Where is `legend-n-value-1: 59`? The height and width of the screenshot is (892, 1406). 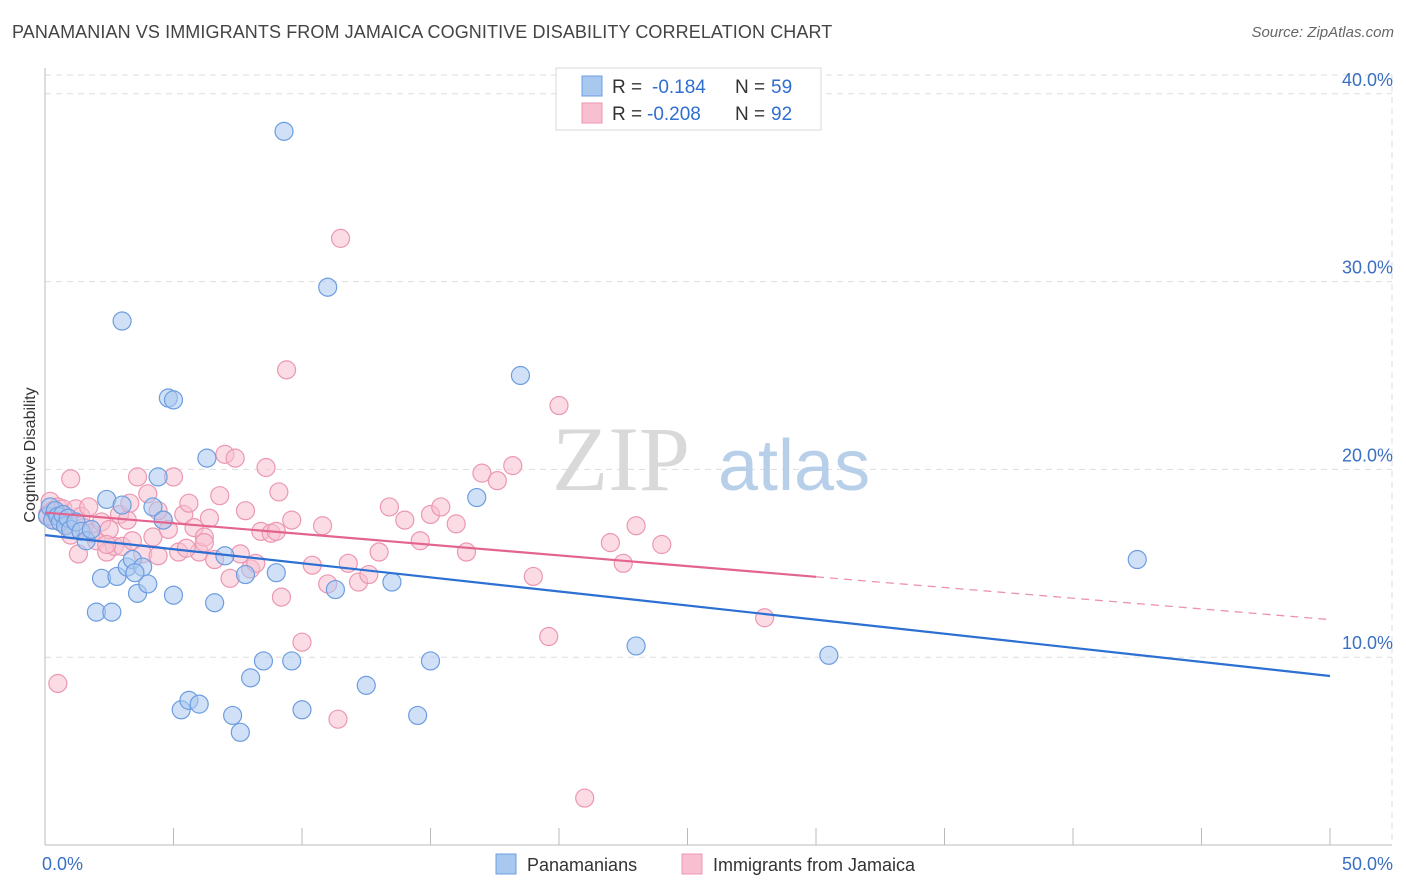
legend-n-value-1: 59 is located at coordinates (781, 87).